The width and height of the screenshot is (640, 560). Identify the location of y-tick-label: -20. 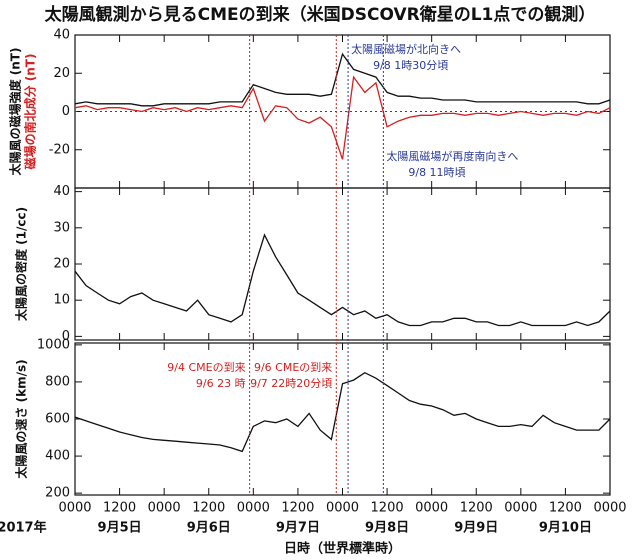
(59, 149).